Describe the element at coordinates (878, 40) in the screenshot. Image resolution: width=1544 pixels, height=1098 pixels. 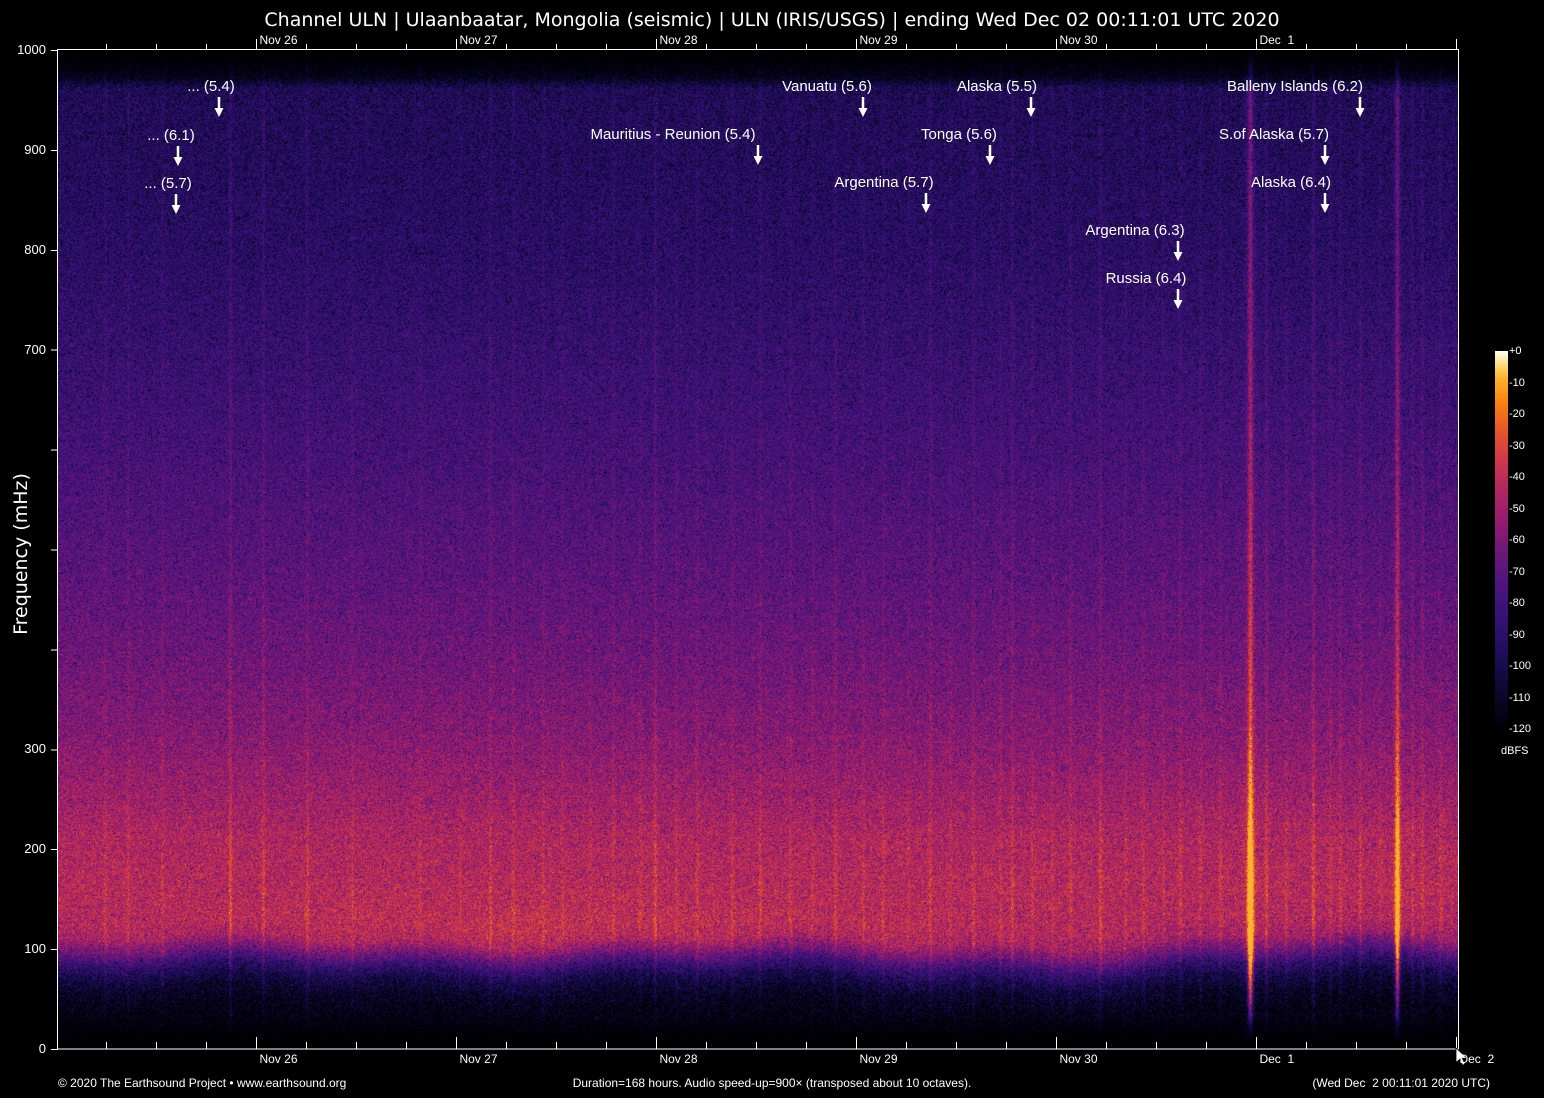
I see `top-axis-tick-label: Nov 29` at that location.